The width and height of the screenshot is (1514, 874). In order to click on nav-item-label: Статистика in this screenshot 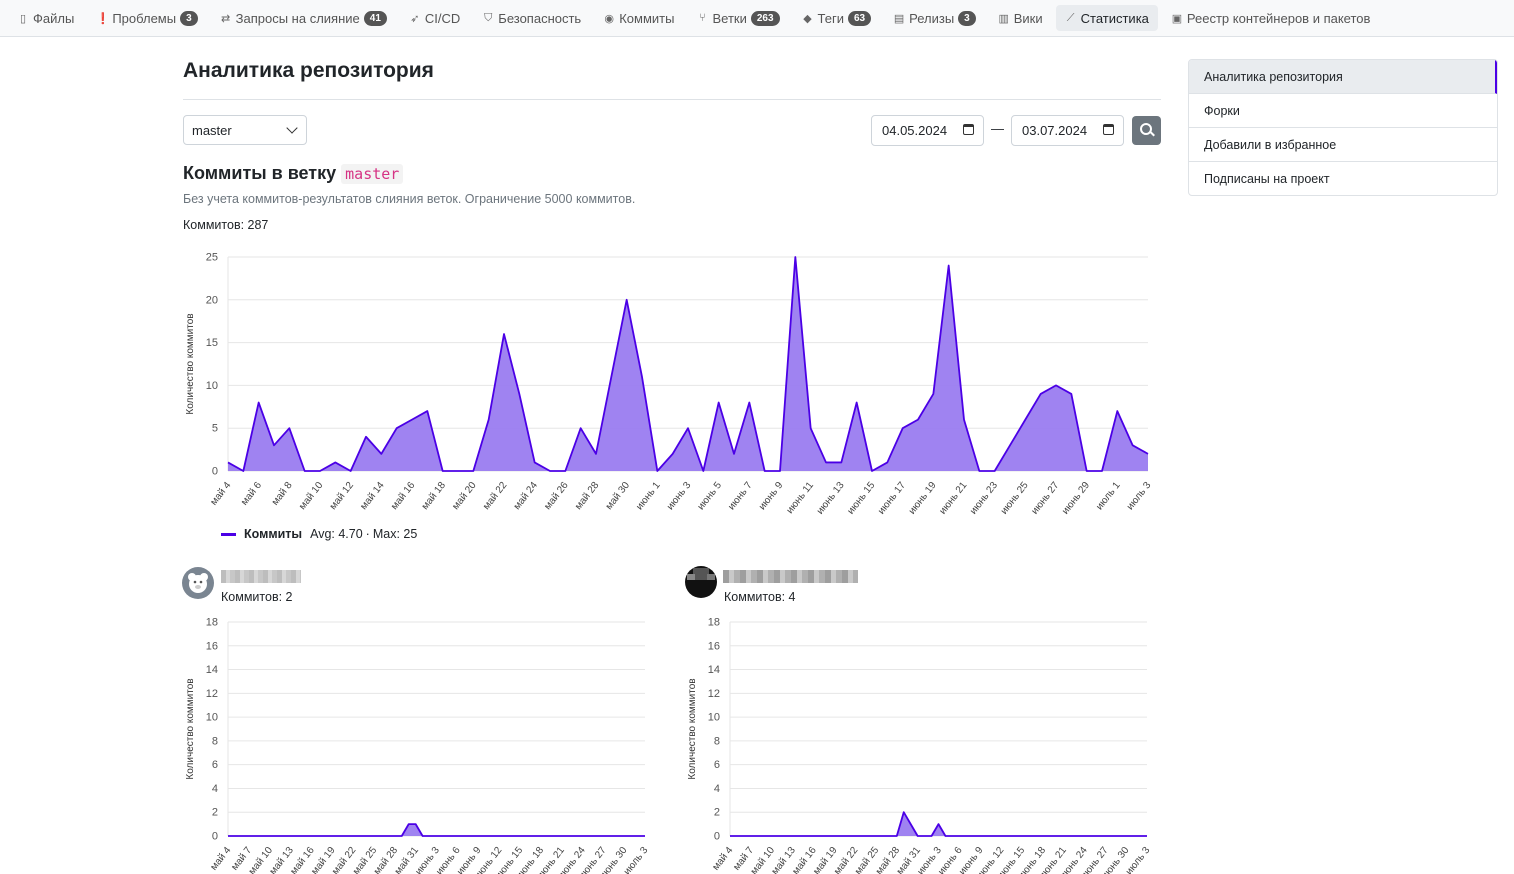, I will do `click(1114, 18)`.